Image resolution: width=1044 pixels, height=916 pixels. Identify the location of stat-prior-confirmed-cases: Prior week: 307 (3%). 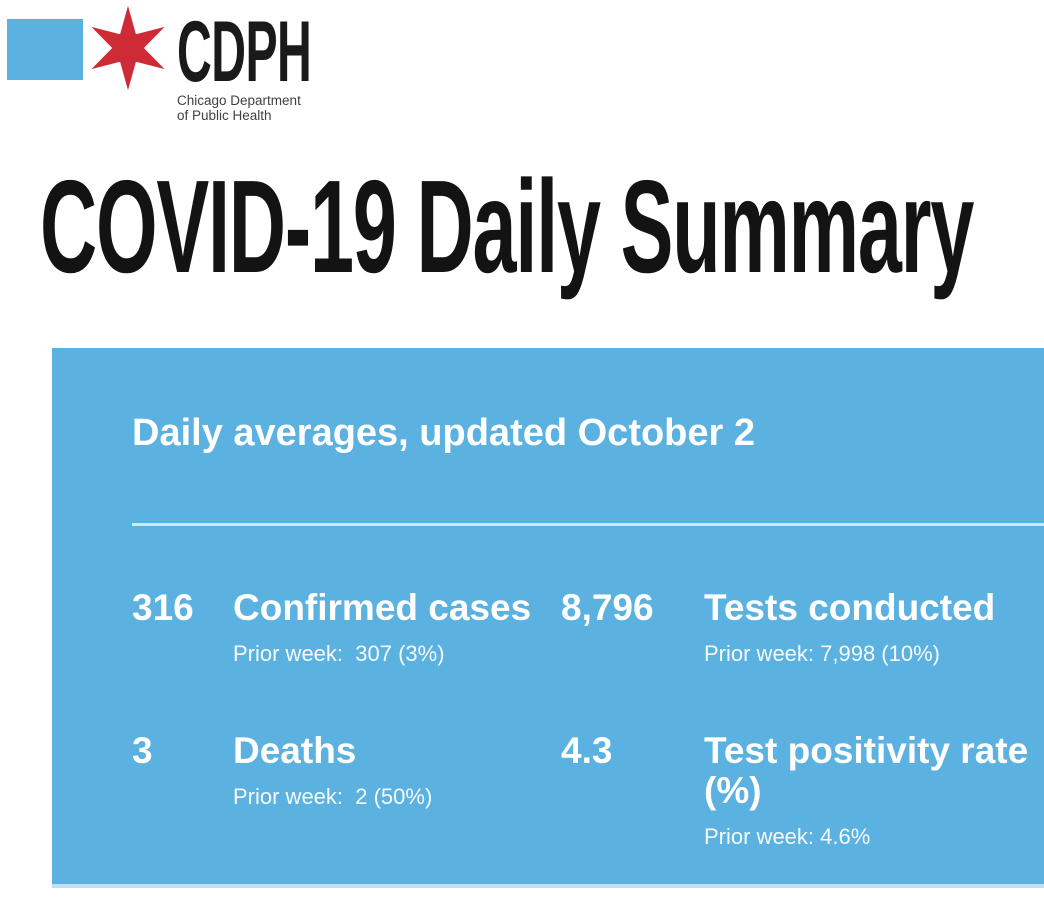
(339, 653).